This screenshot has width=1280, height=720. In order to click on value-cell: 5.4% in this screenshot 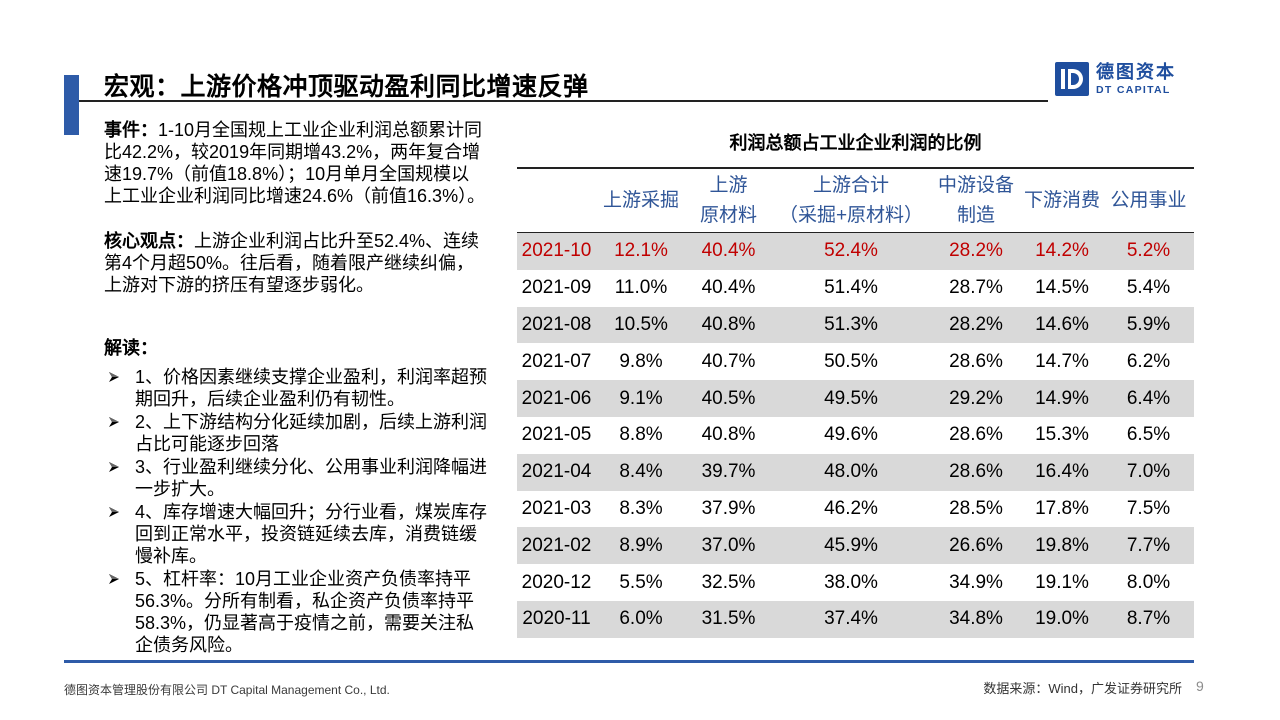, I will do `click(1148, 288)`.